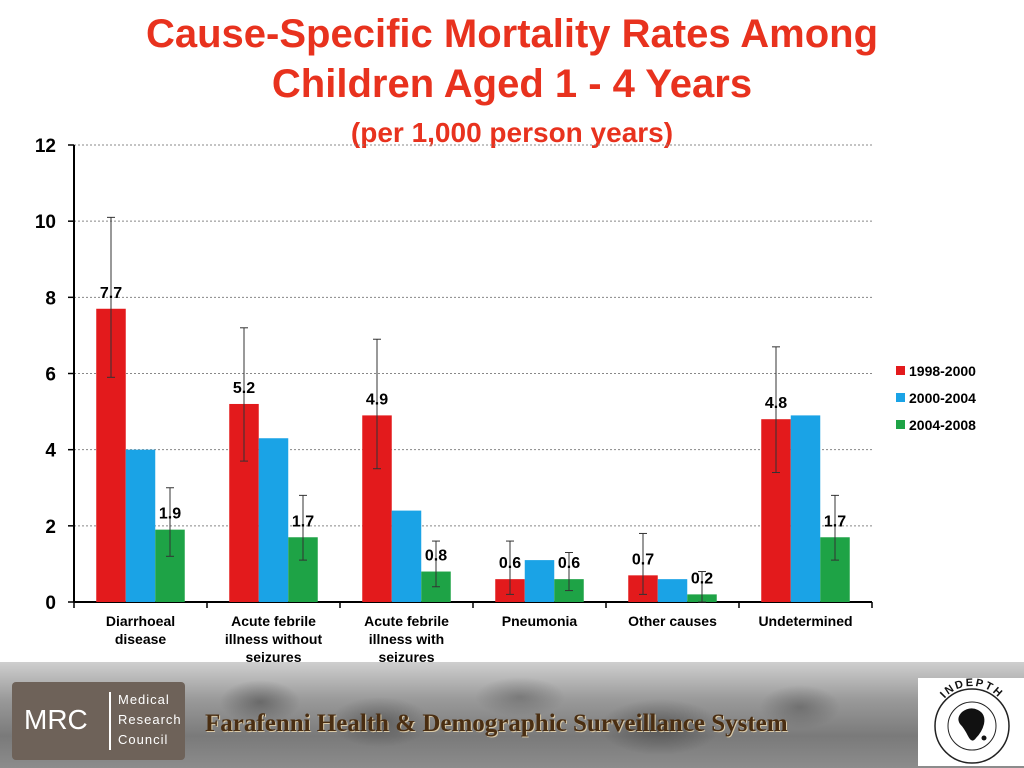 The width and height of the screenshot is (1024, 768). Describe the element at coordinates (50, 375) in the screenshot. I see `y-tick-label: 6` at that location.